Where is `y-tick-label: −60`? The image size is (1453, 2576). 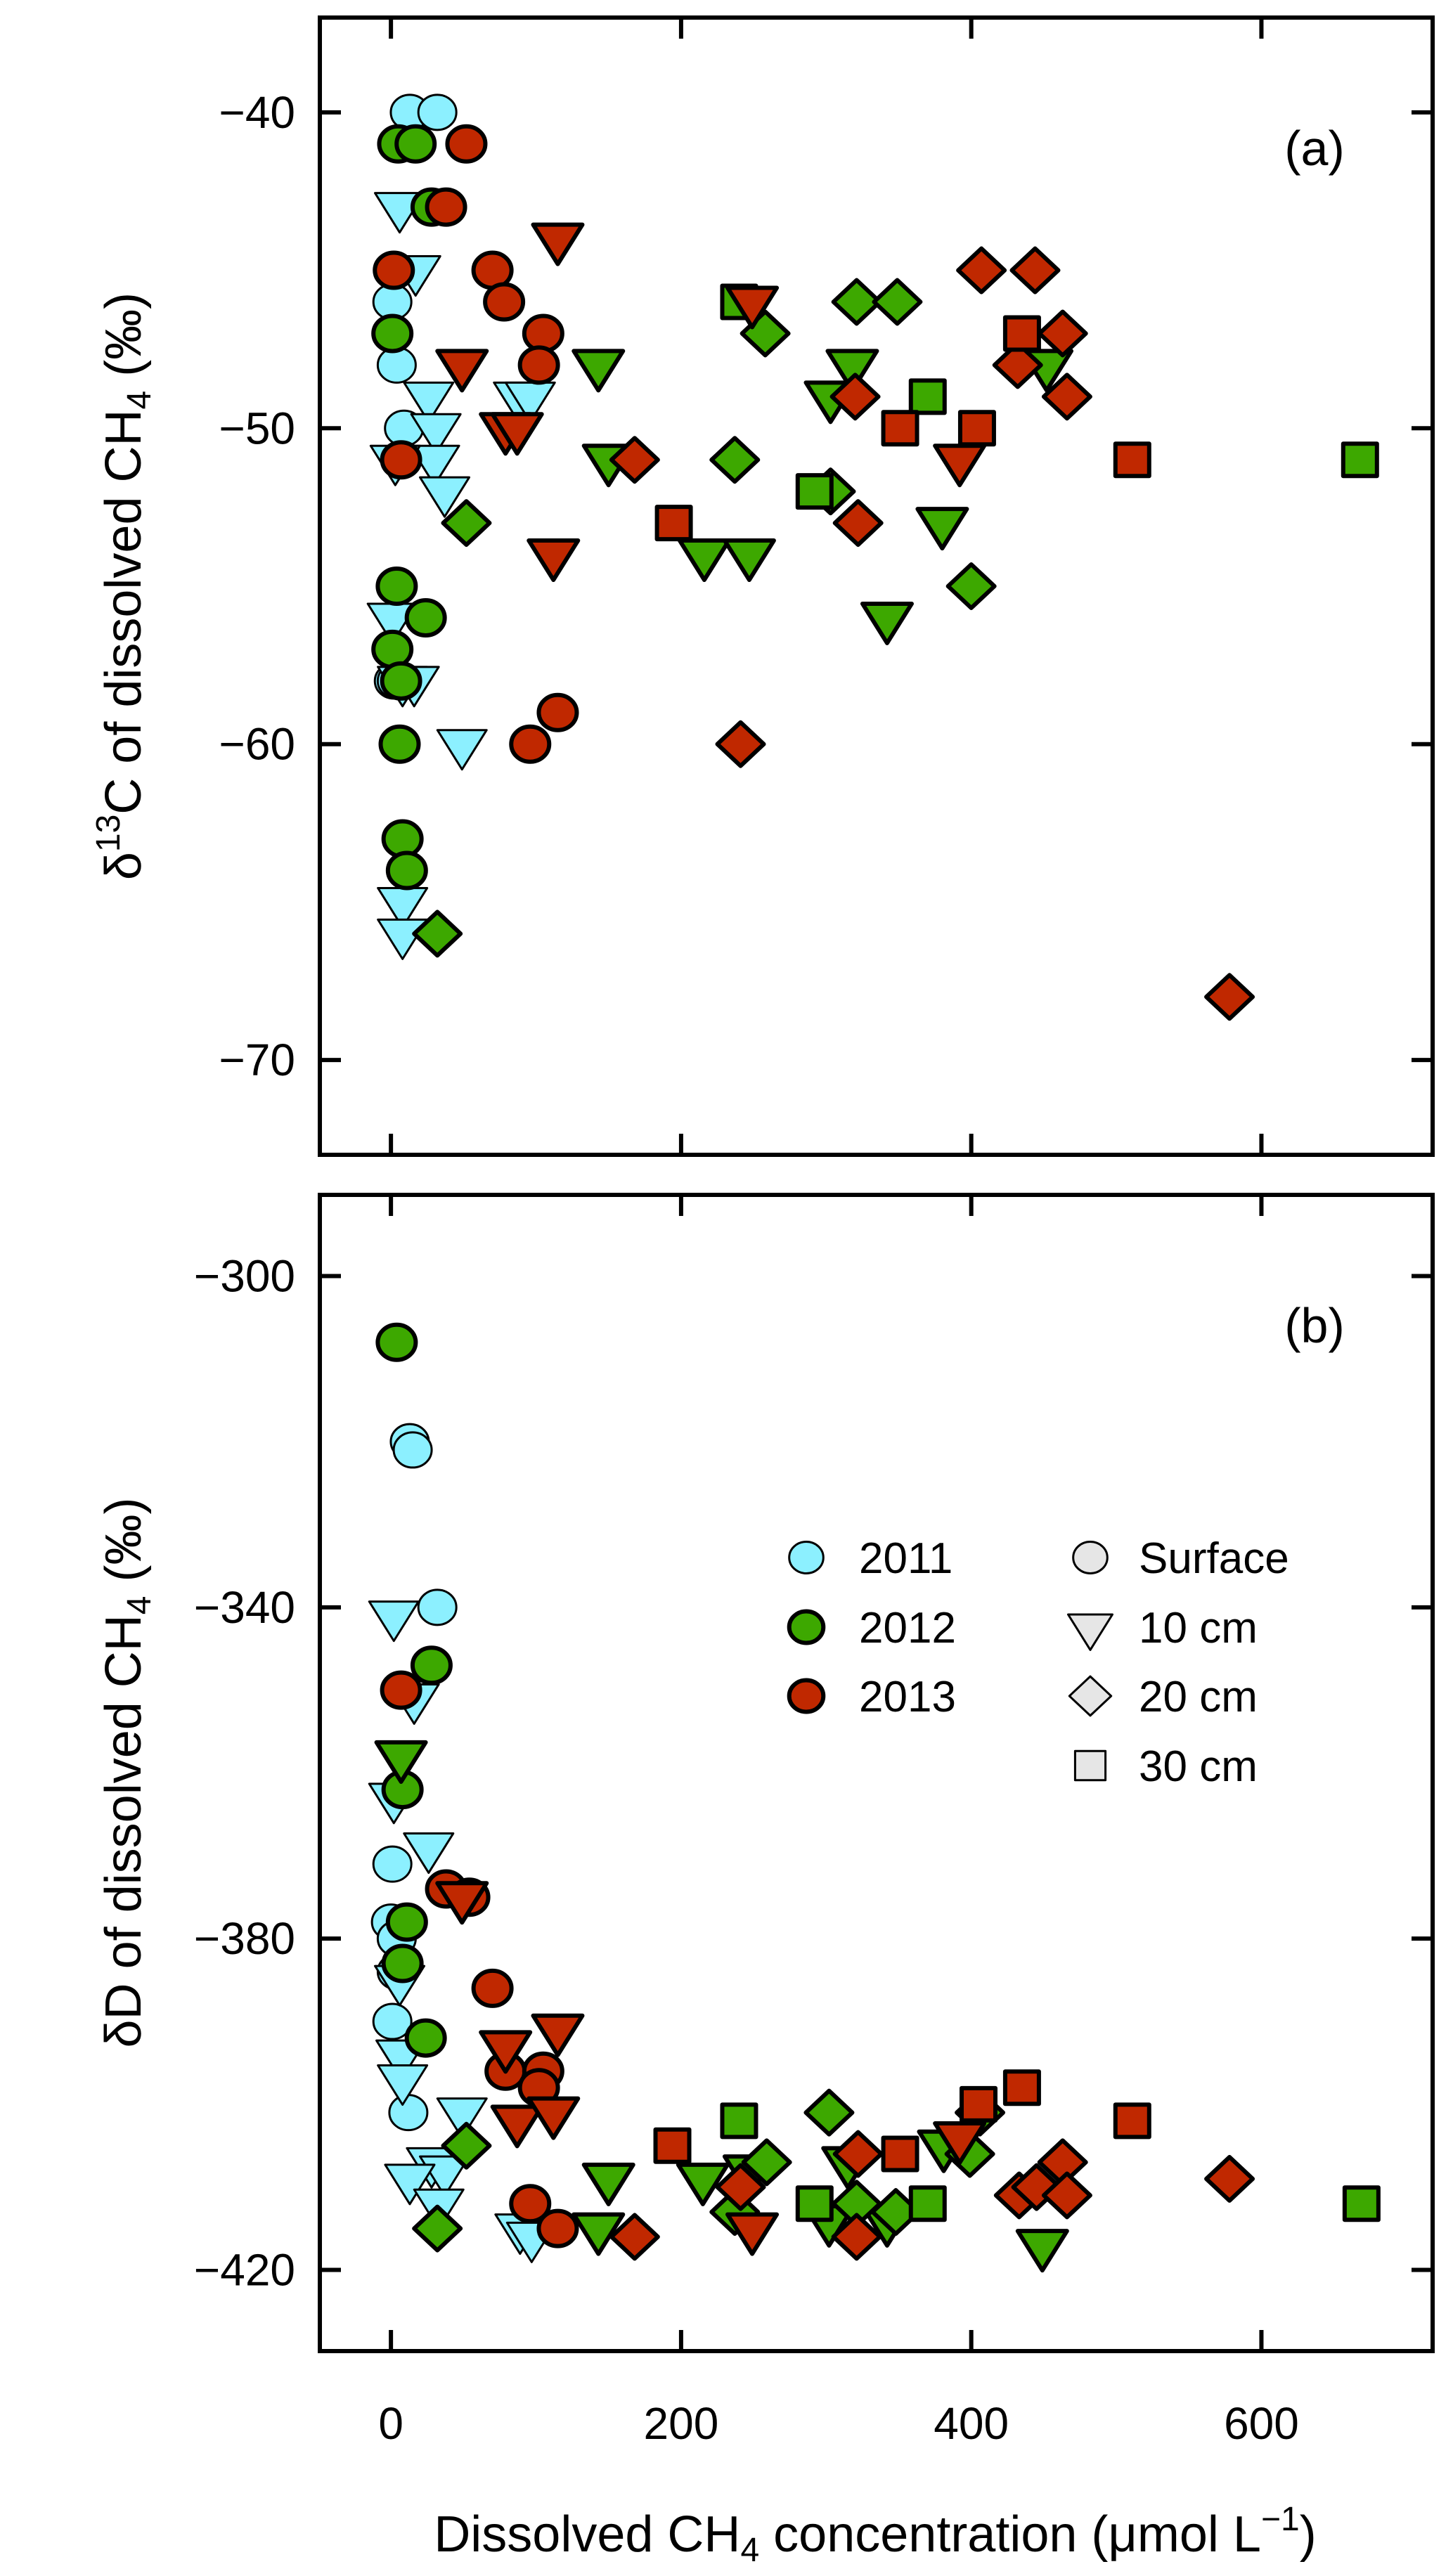
y-tick-label: −60 is located at coordinates (257, 745).